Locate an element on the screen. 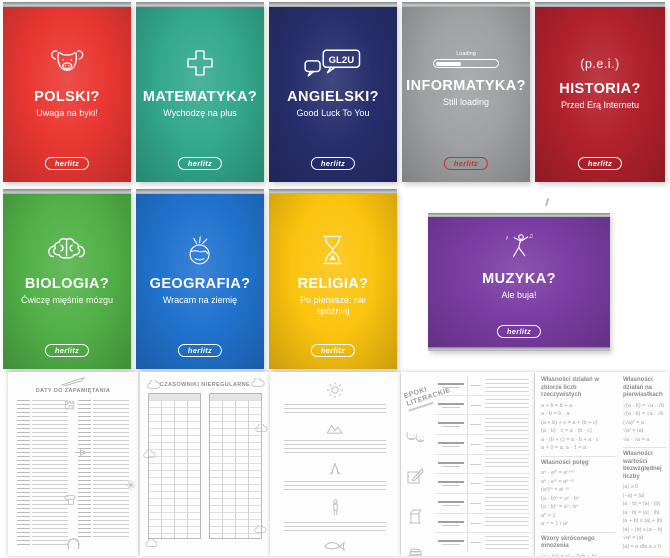 The height and width of the screenshot is (558, 670). formula-section-title: Własności wartości bezwzględnej liczby is located at coordinates (642, 465).